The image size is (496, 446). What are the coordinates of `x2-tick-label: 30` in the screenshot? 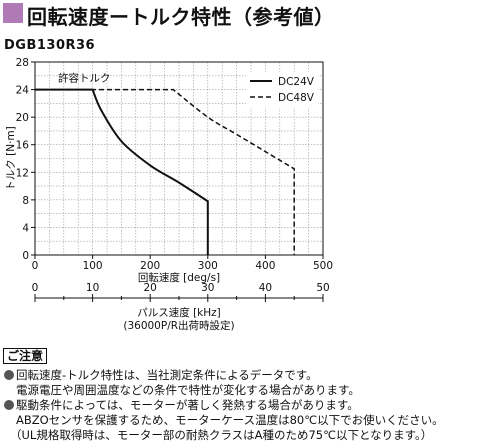 It's located at (207, 288).